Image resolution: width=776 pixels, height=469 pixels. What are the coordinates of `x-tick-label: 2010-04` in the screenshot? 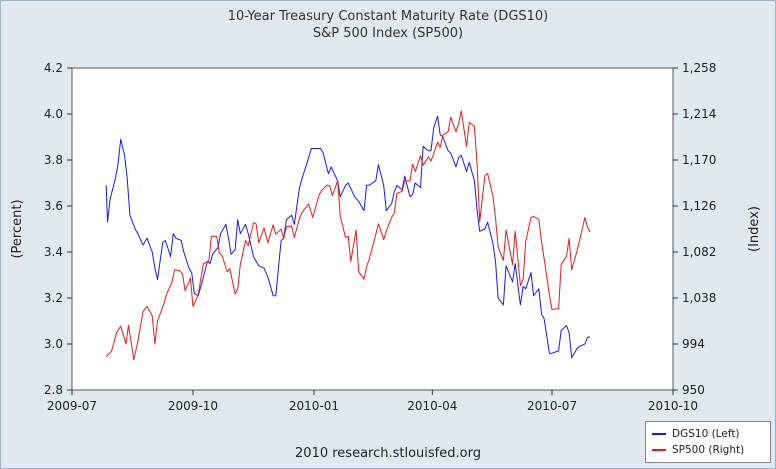 It's located at (432, 406).